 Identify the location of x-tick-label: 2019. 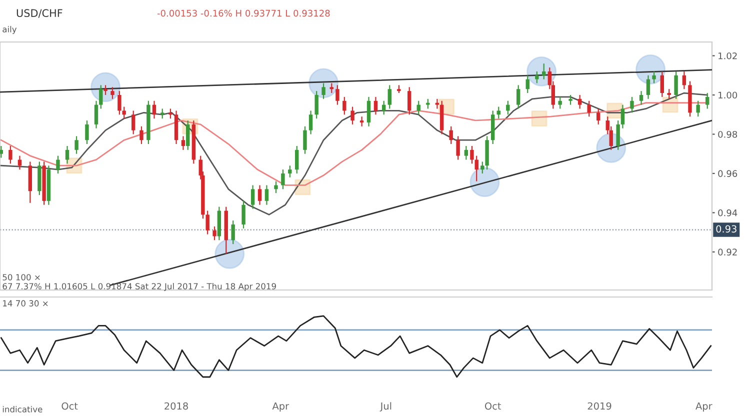
(600, 406).